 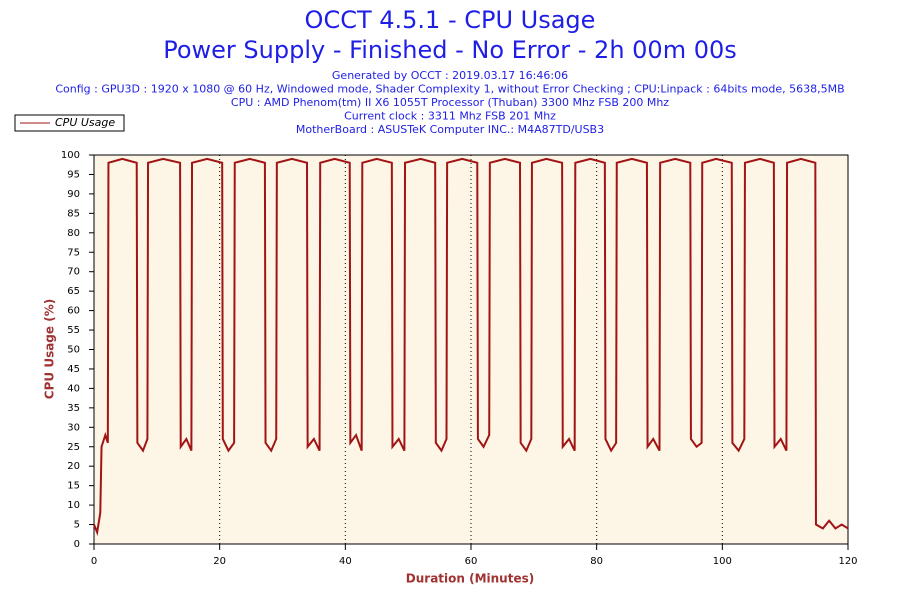 What do you see at coordinates (94, 561) in the screenshot?
I see `x-tick-label: 0` at bounding box center [94, 561].